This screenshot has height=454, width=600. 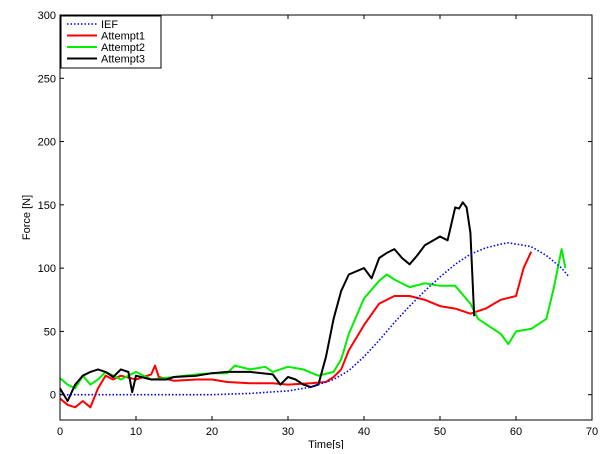 I want to click on y-tick-label: 300, so click(x=47, y=16).